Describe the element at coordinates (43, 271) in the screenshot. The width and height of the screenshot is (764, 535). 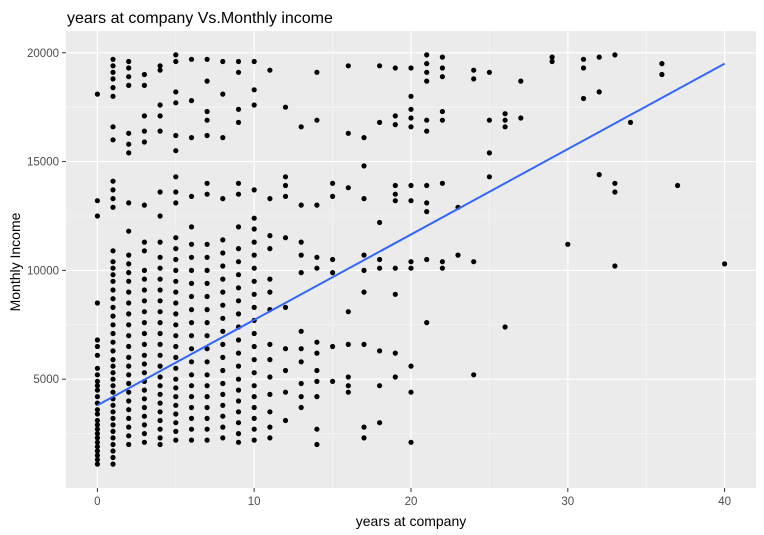
I see `y-tick-label: 10000` at that location.